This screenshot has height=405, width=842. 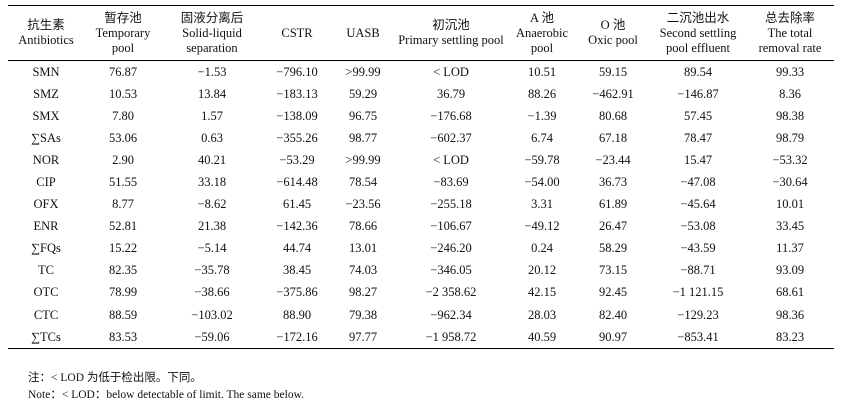 What do you see at coordinates (297, 33) in the screenshot?
I see `column-header-3: CSTR` at bounding box center [297, 33].